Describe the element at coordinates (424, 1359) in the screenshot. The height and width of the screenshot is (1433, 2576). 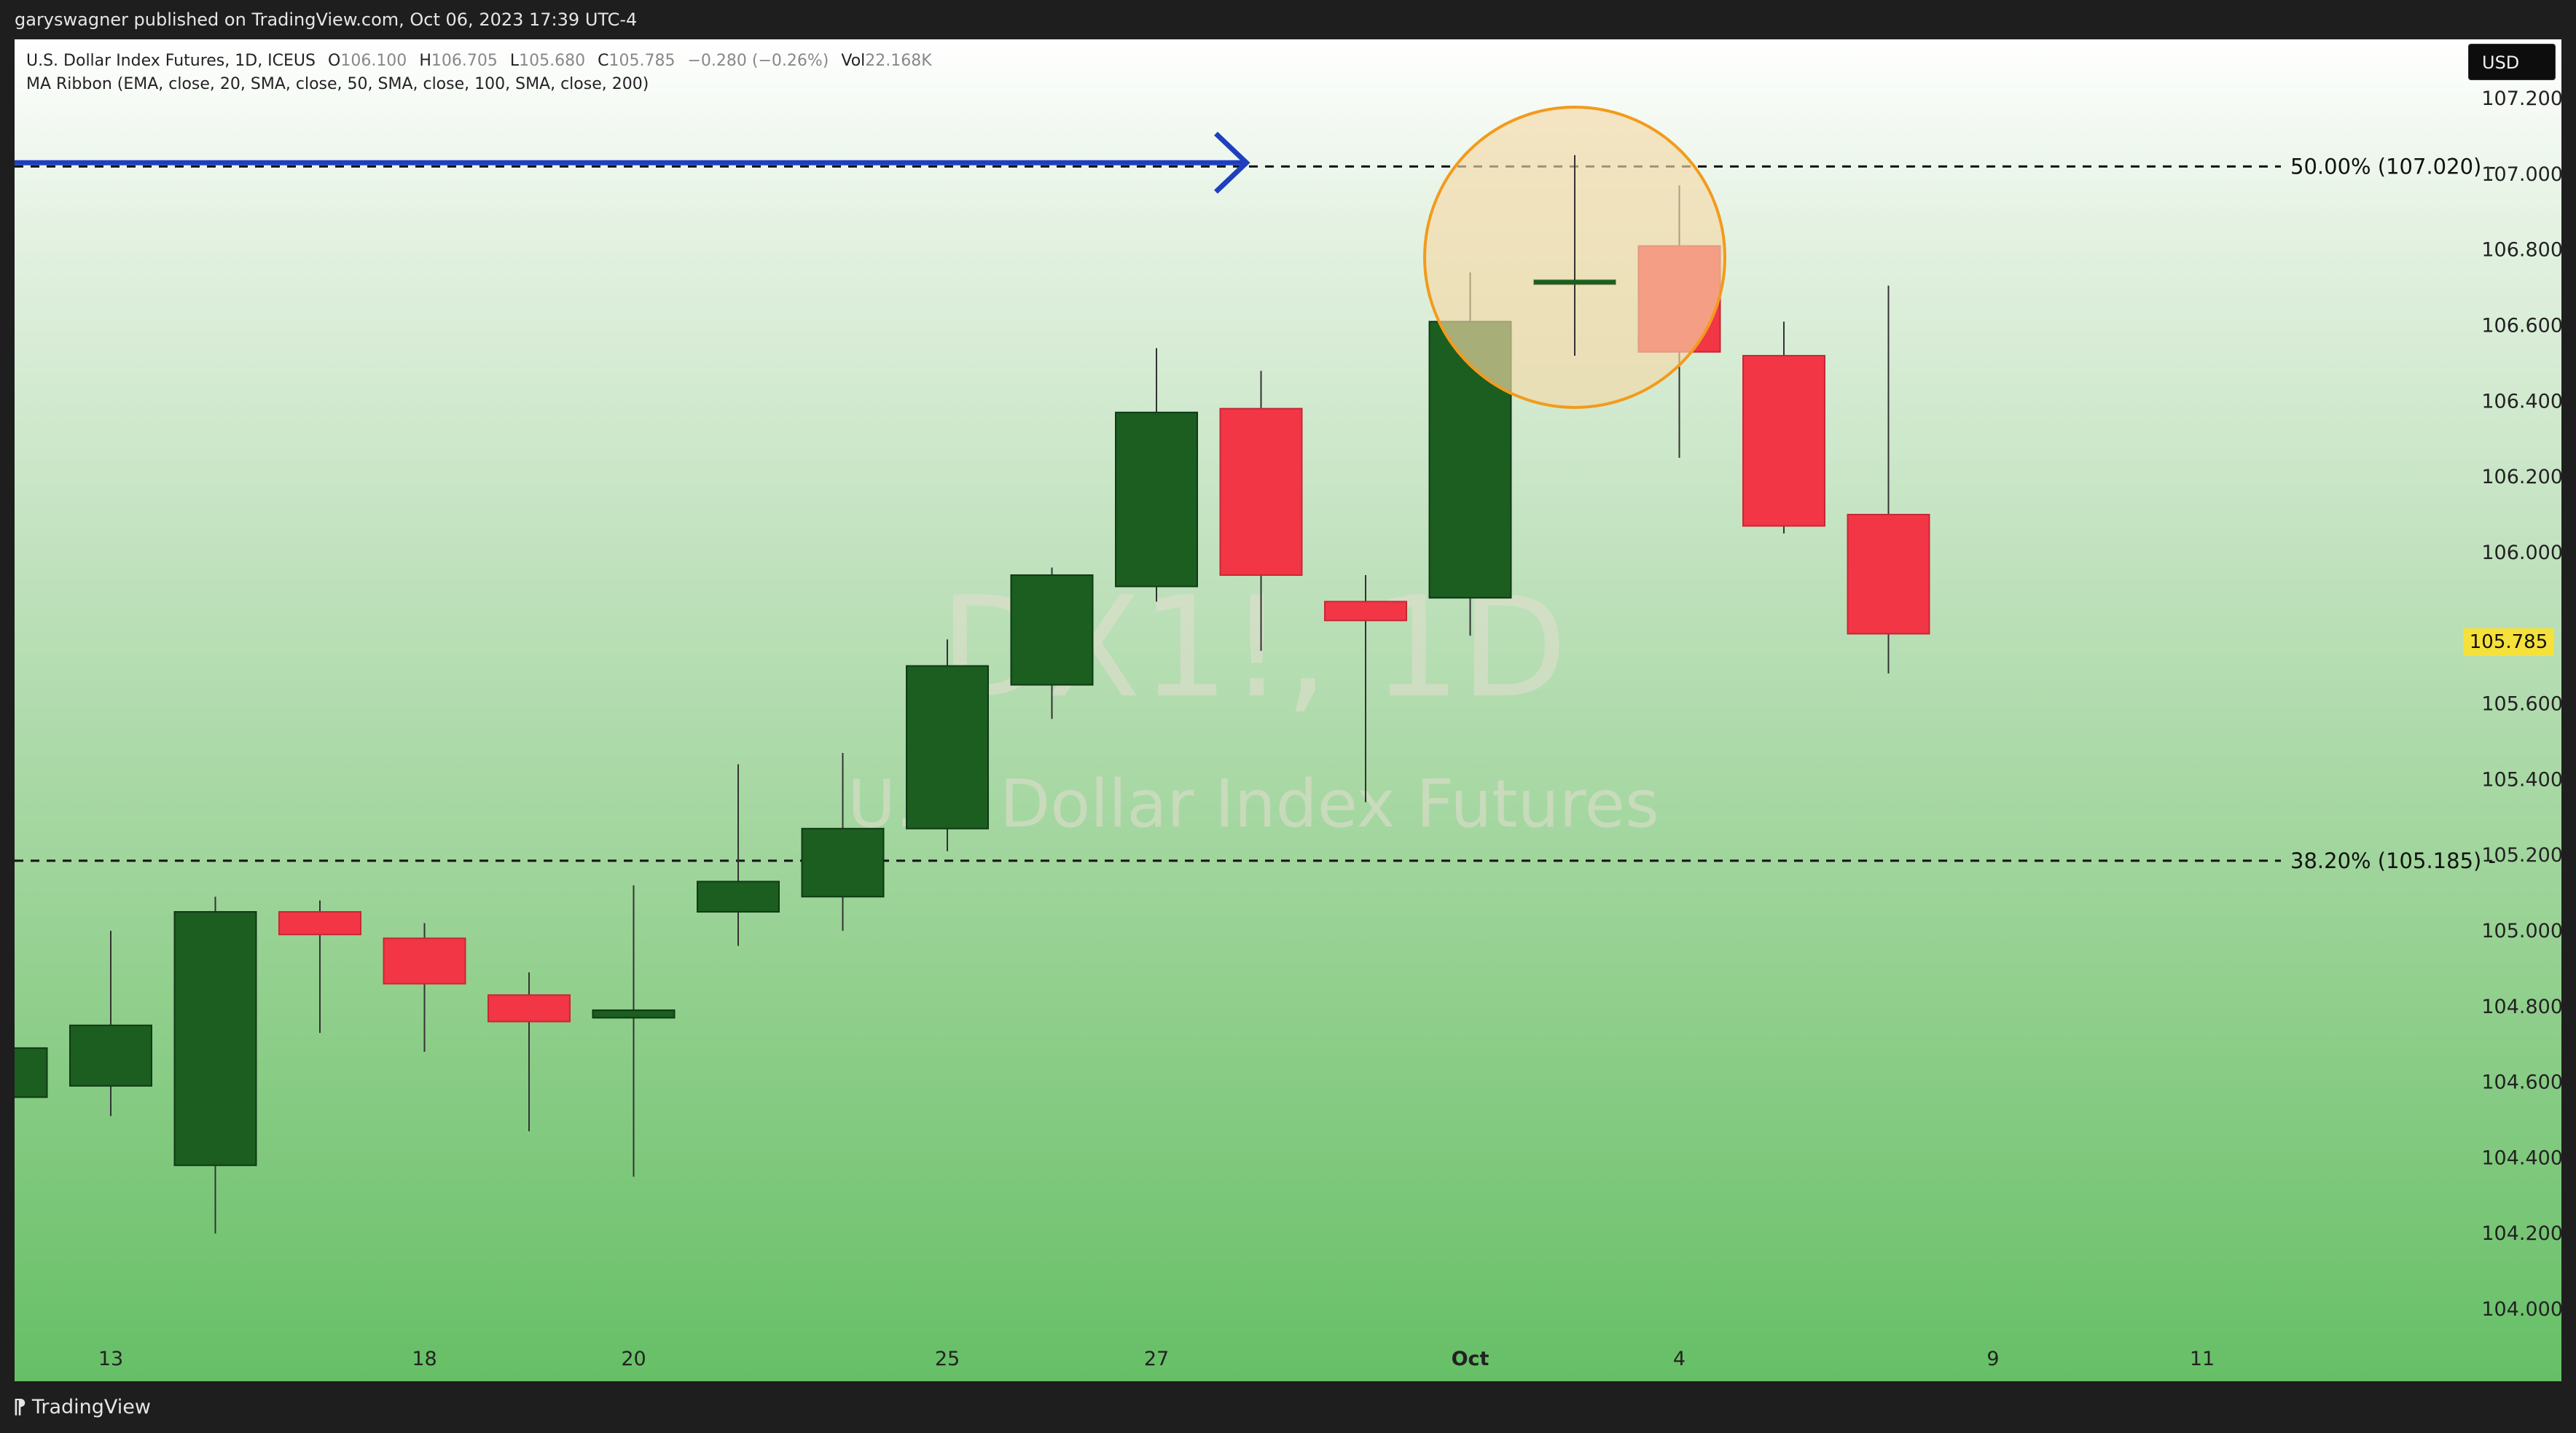
I see `time-axis-label: 18` at that location.